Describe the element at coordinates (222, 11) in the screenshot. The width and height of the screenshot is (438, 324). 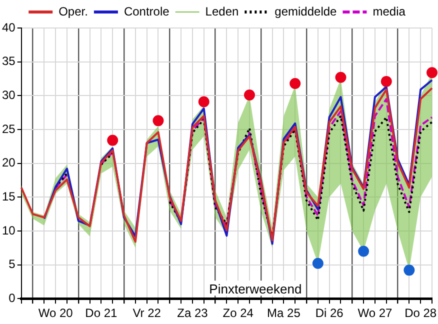
I see `legend-label: Leden` at that location.